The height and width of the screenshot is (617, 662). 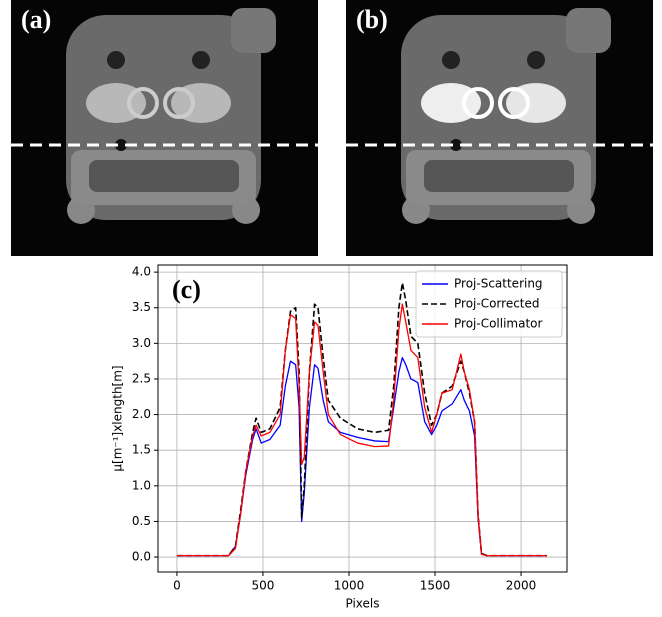 I want to click on x-tick-label: 1500, so click(x=435, y=586).